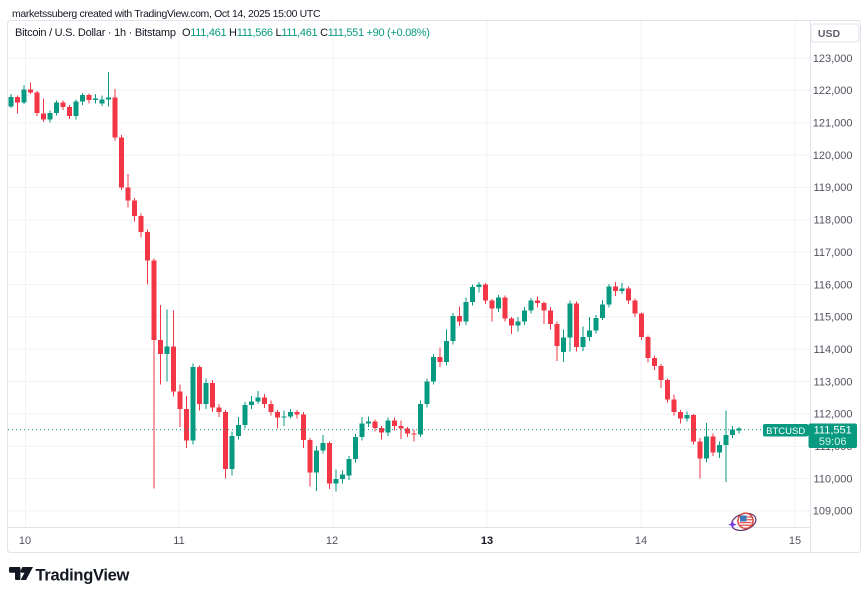 The image size is (868, 605). I want to click on svg-text: 121,000, so click(833, 124).